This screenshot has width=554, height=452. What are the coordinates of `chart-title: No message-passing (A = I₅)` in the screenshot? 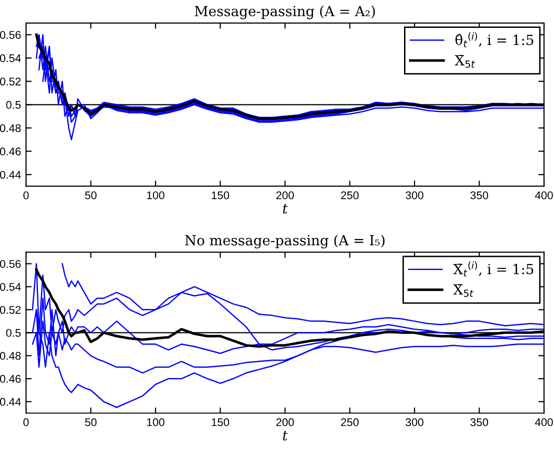 It's located at (285, 241).